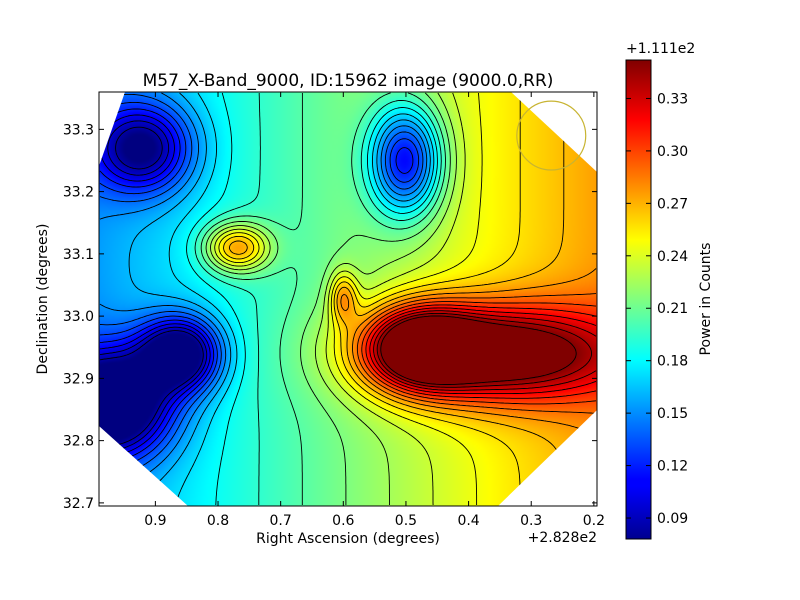 This screenshot has height=600, width=800. Describe the element at coordinates (672, 362) in the screenshot. I see `colorbar-tick-label: 0.18` at that location.